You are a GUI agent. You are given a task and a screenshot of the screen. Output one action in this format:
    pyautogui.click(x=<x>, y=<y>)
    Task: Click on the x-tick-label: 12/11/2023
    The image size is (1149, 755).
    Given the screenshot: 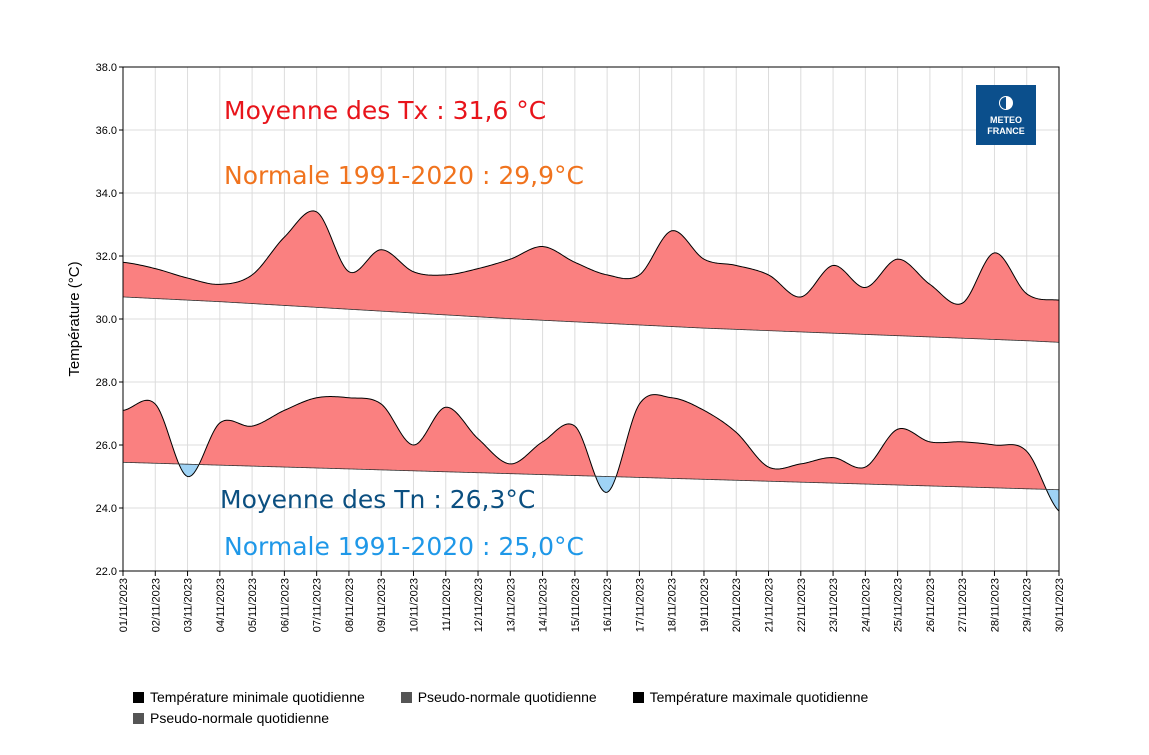 What is the action you would take?
    pyautogui.click(x=479, y=605)
    